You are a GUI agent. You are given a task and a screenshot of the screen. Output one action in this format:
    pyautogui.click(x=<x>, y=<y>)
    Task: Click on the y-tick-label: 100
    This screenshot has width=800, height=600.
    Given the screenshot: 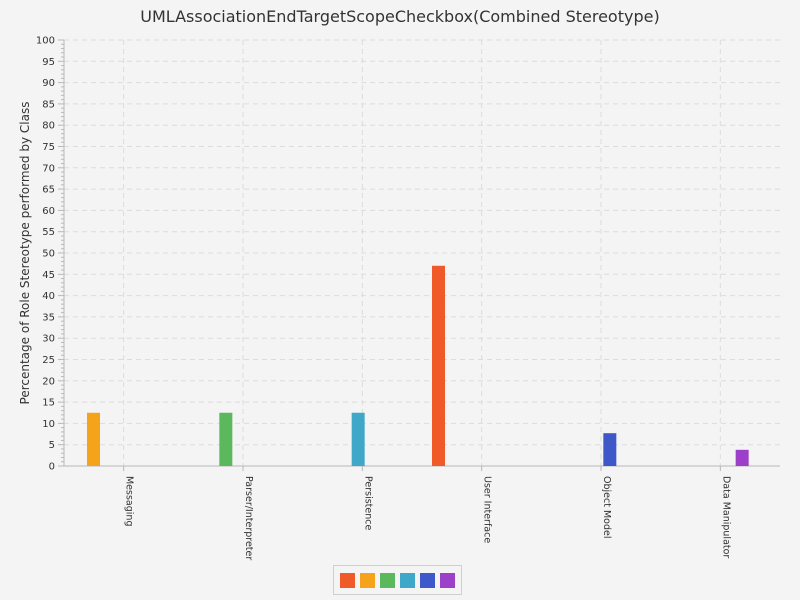 What is the action you would take?
    pyautogui.click(x=45, y=41)
    